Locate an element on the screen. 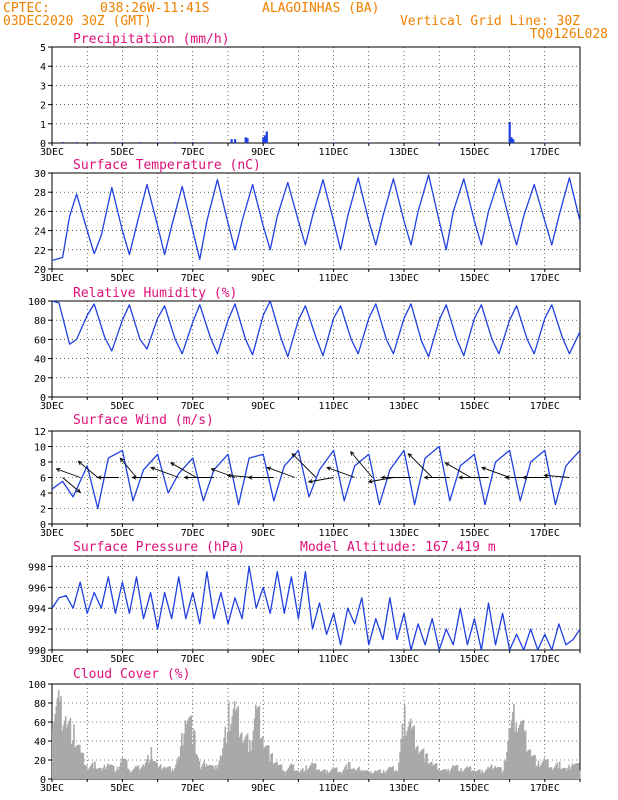  y-tick-label: 24 is located at coordinates (40, 232).